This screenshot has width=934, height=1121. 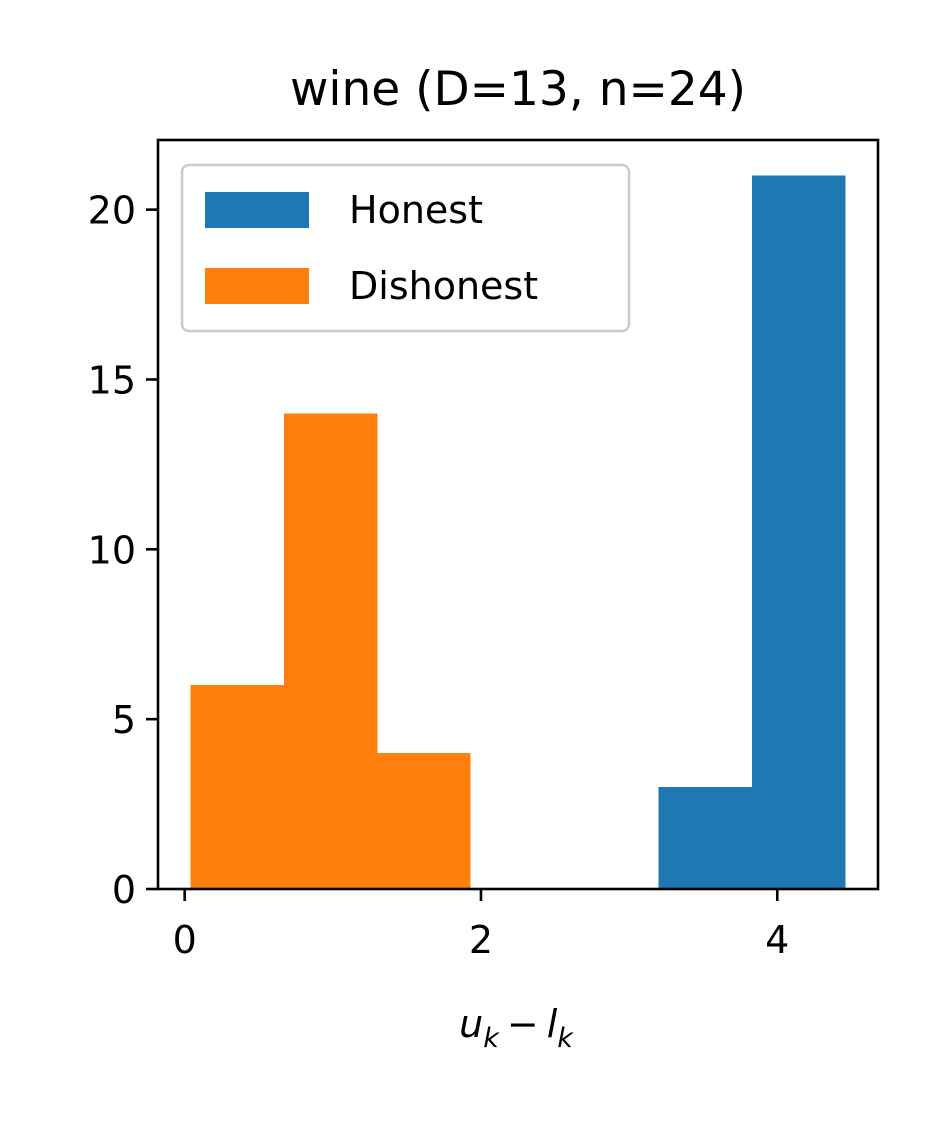 I want to click on legend-label-dishonest: Dishonest, so click(x=443, y=286).